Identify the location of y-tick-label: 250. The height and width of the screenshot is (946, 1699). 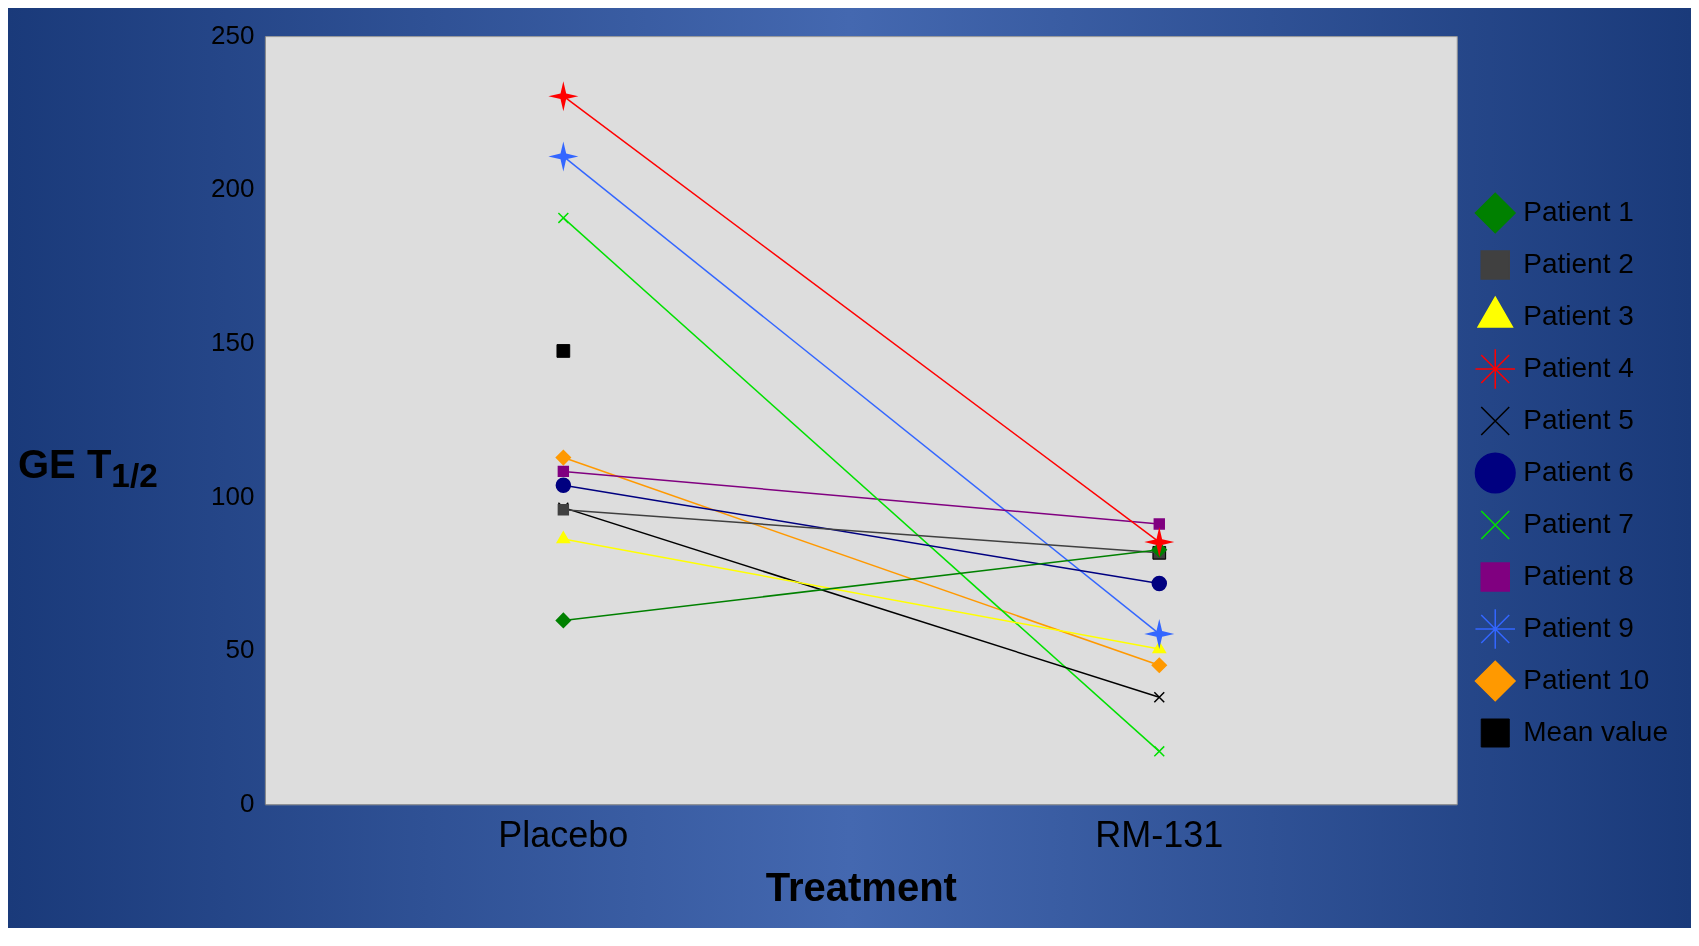
(232, 34).